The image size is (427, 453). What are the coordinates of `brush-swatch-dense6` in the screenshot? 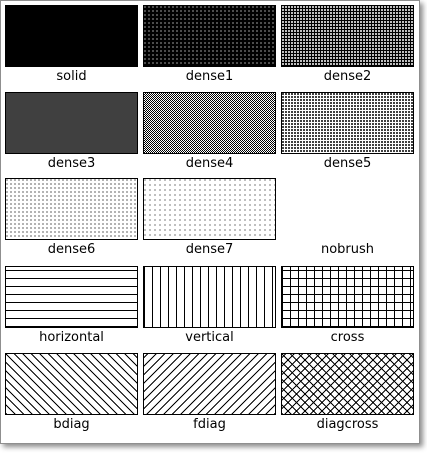 It's located at (71, 209).